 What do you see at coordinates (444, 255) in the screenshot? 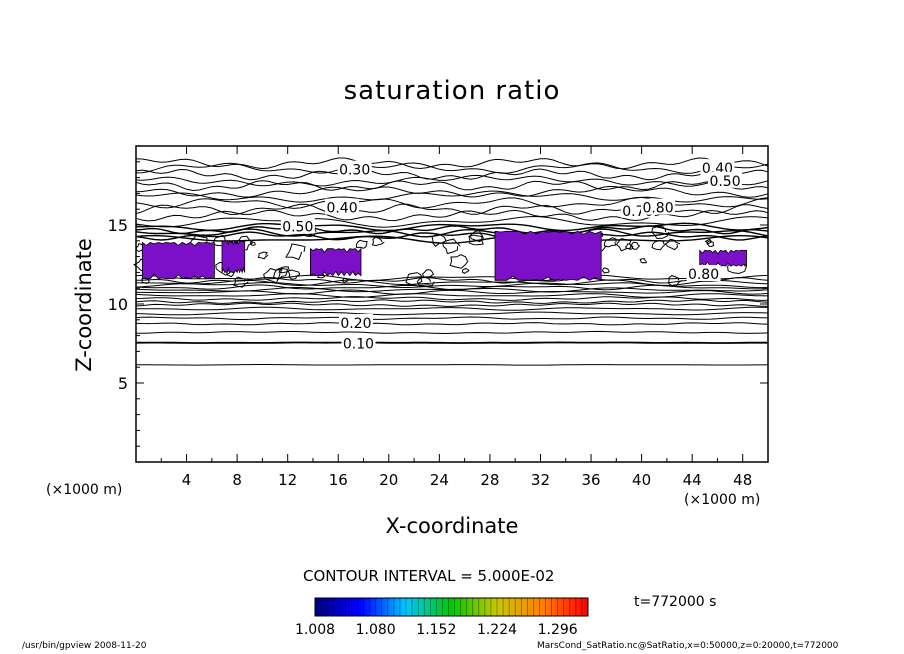
I see `supersaturation-fills` at bounding box center [444, 255].